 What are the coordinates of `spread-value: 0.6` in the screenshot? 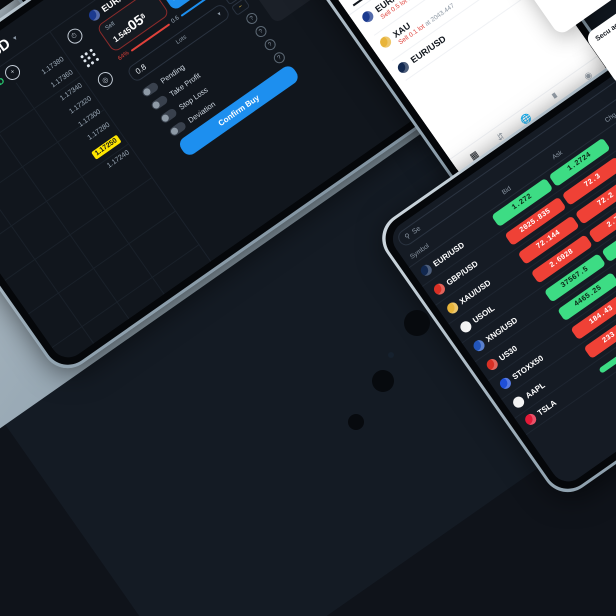 It's located at (175, 20).